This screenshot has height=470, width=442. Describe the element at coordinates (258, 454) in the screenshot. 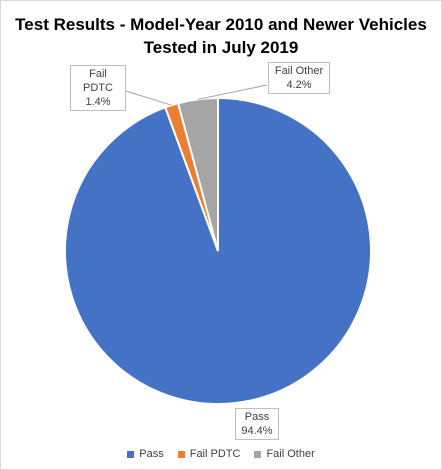

I see `legend-swatch-fail-other` at that location.